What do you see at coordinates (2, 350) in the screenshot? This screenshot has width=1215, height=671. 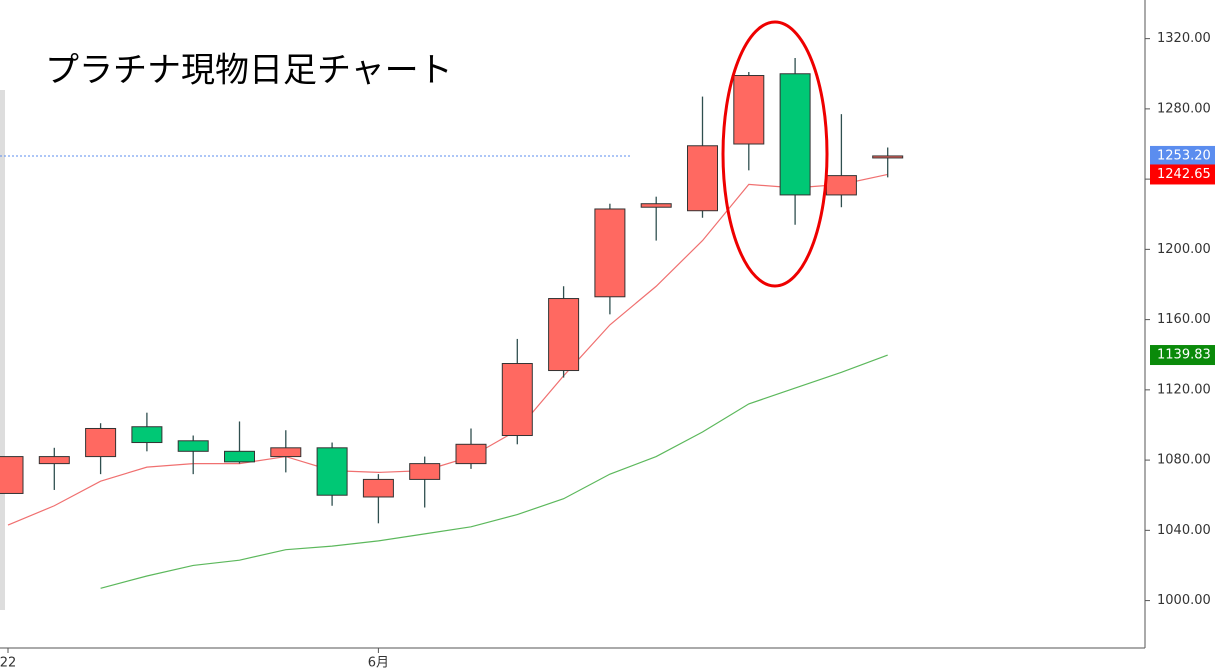 I see `left-strip` at bounding box center [2, 350].